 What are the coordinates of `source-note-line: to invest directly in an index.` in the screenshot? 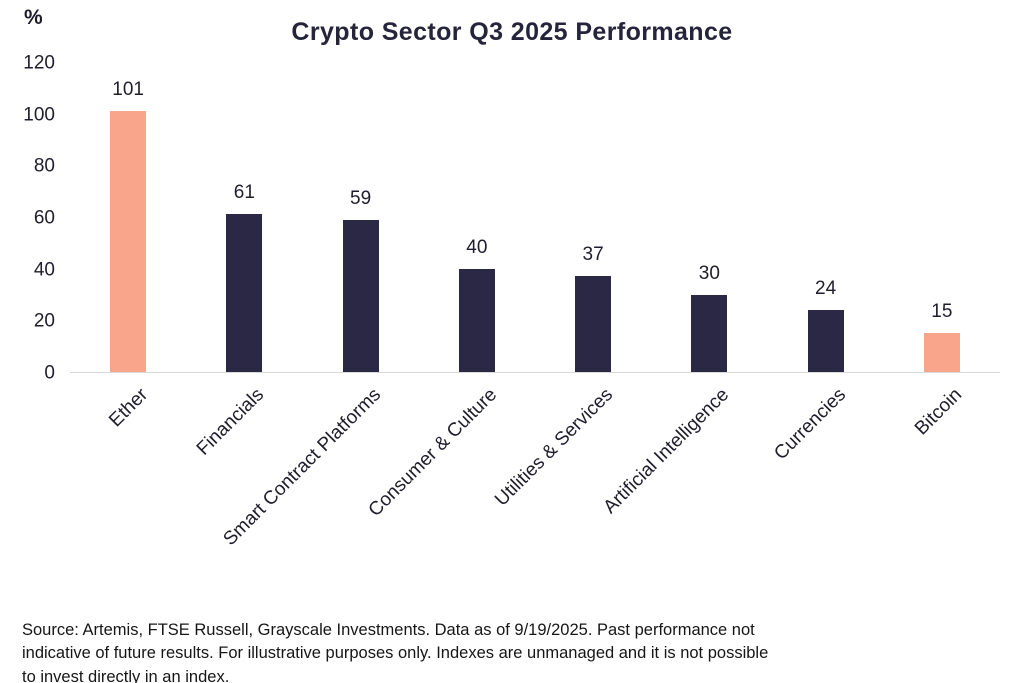 It's located at (126, 675).